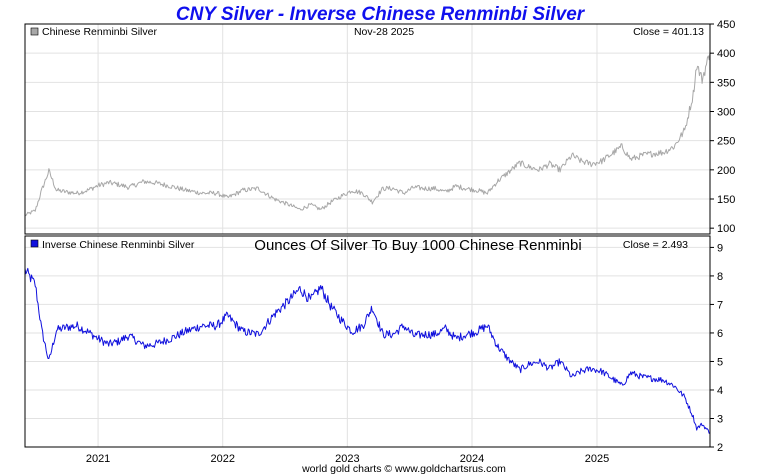  Describe the element at coordinates (720, 334) in the screenshot. I see `bottom-y-tick-label: 6` at that location.